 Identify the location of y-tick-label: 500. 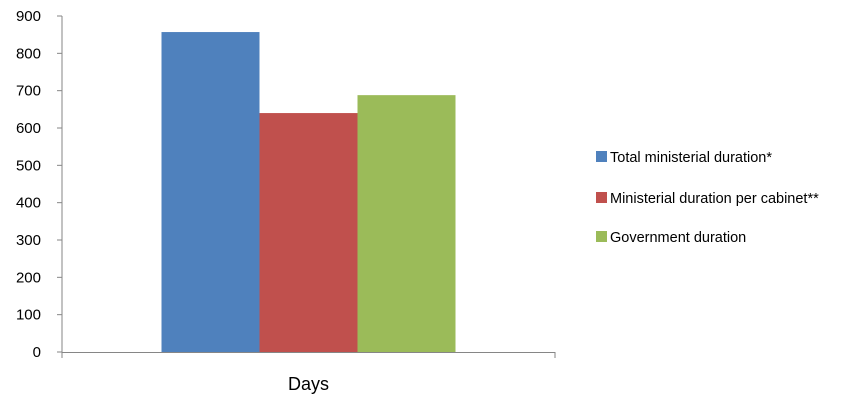
(28, 165).